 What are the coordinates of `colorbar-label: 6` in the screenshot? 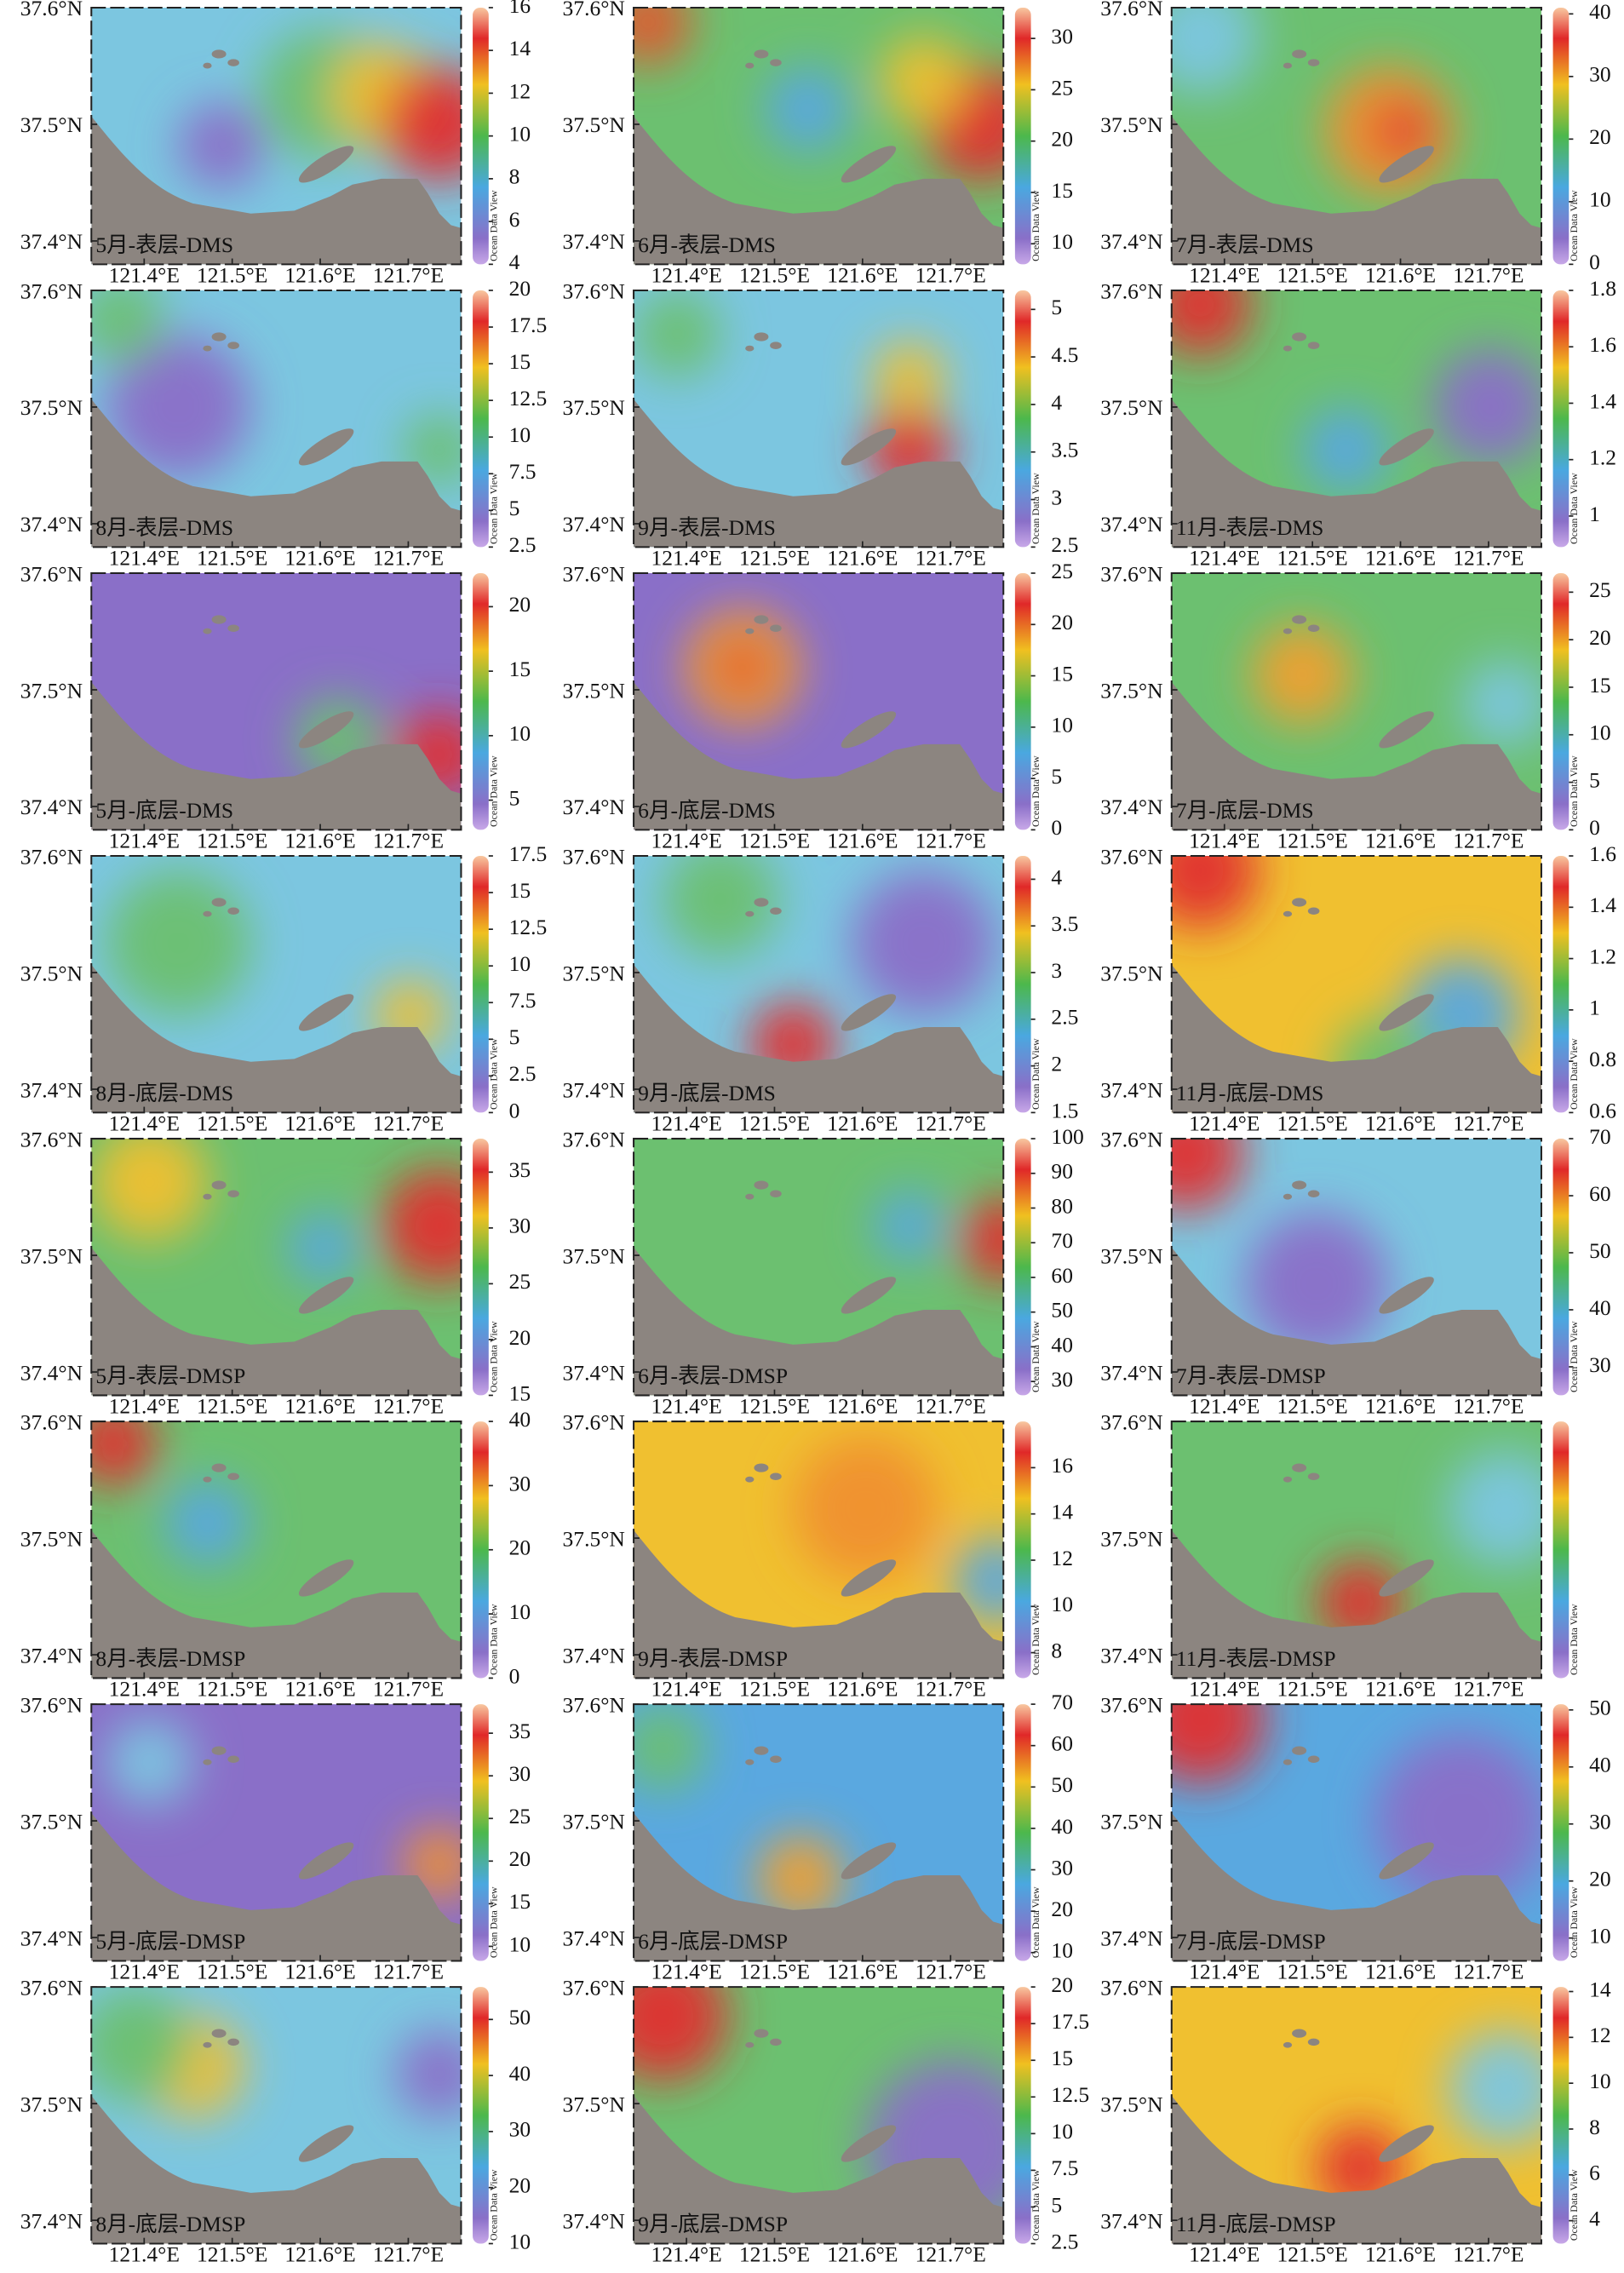 It's located at (514, 219).